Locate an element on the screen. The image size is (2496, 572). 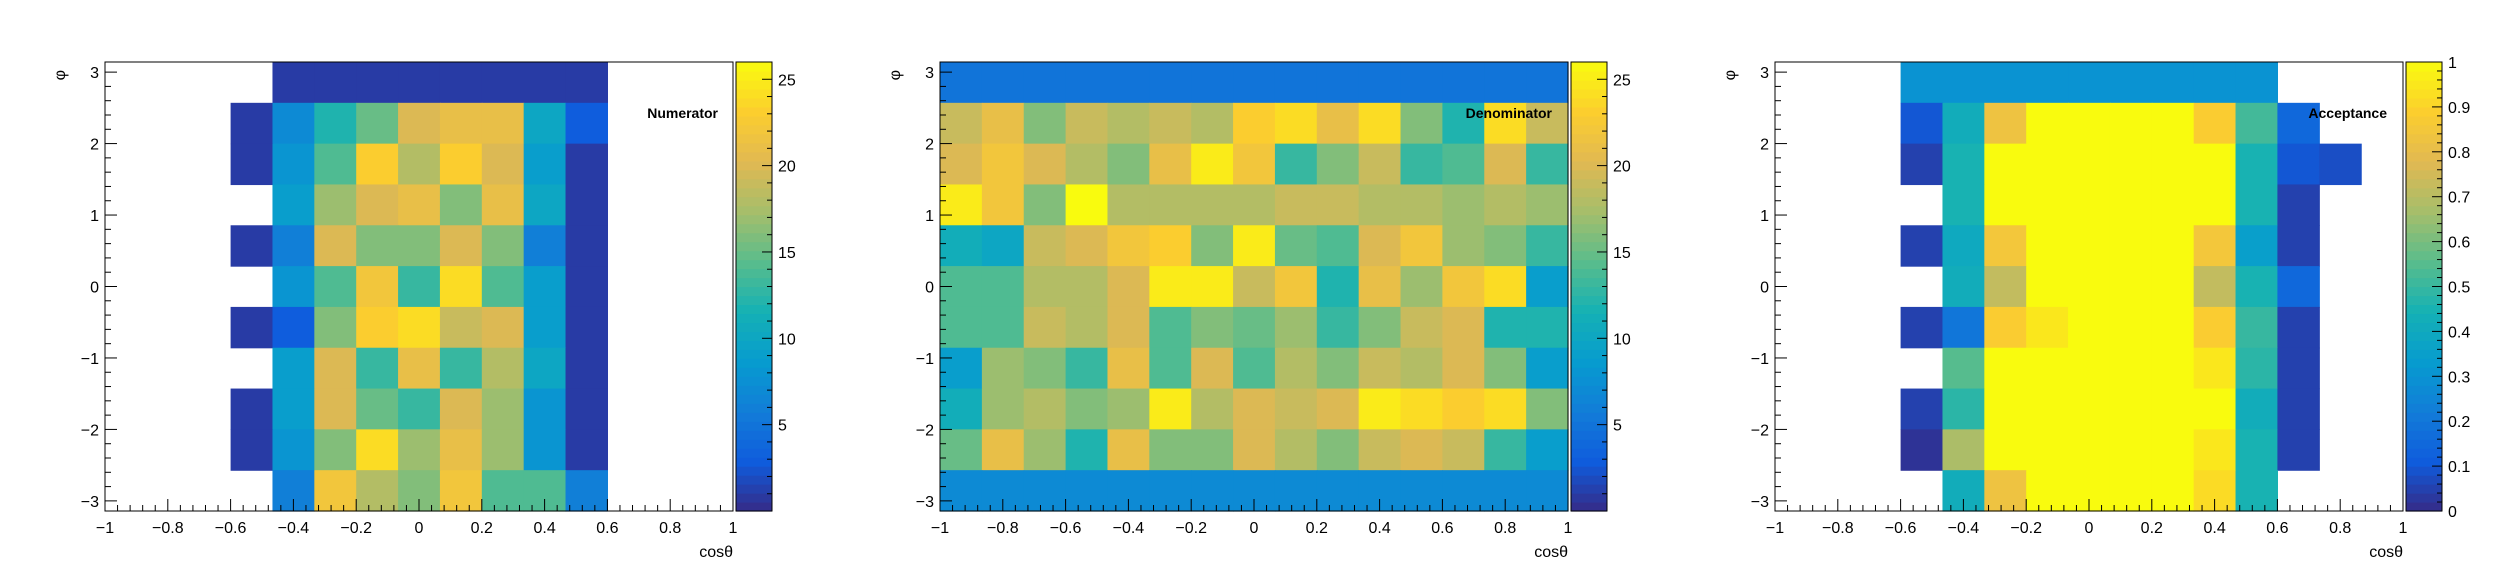
x-axis-label: cosθ is located at coordinates (2386, 552).